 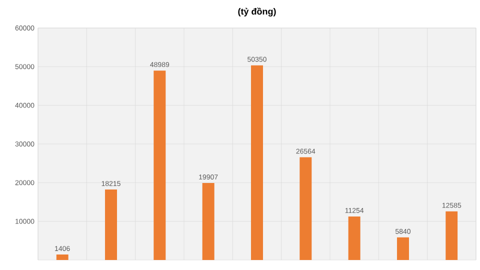 What do you see at coordinates (257, 12) in the screenshot?
I see `chart-title: (tỷ đồng)` at bounding box center [257, 12].